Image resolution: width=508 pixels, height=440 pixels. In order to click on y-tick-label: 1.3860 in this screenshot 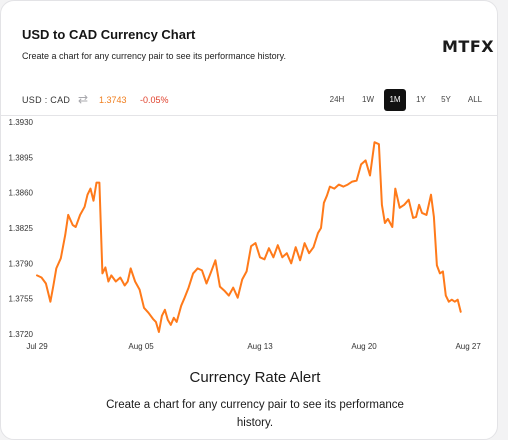, I will do `click(21, 193)`.